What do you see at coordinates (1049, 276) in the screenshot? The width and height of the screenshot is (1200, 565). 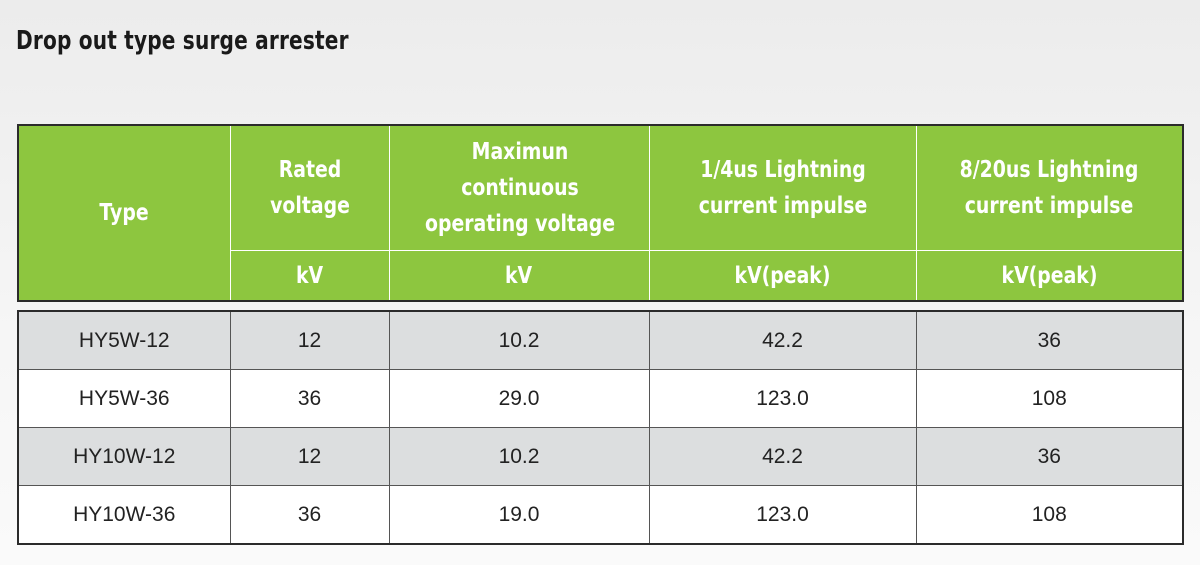 I see `unit-8-20us-impulse: kV(peak)` at bounding box center [1049, 276].